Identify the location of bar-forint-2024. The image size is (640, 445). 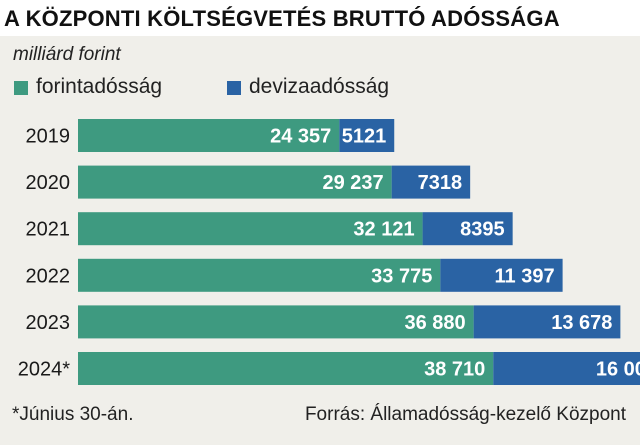
(286, 368).